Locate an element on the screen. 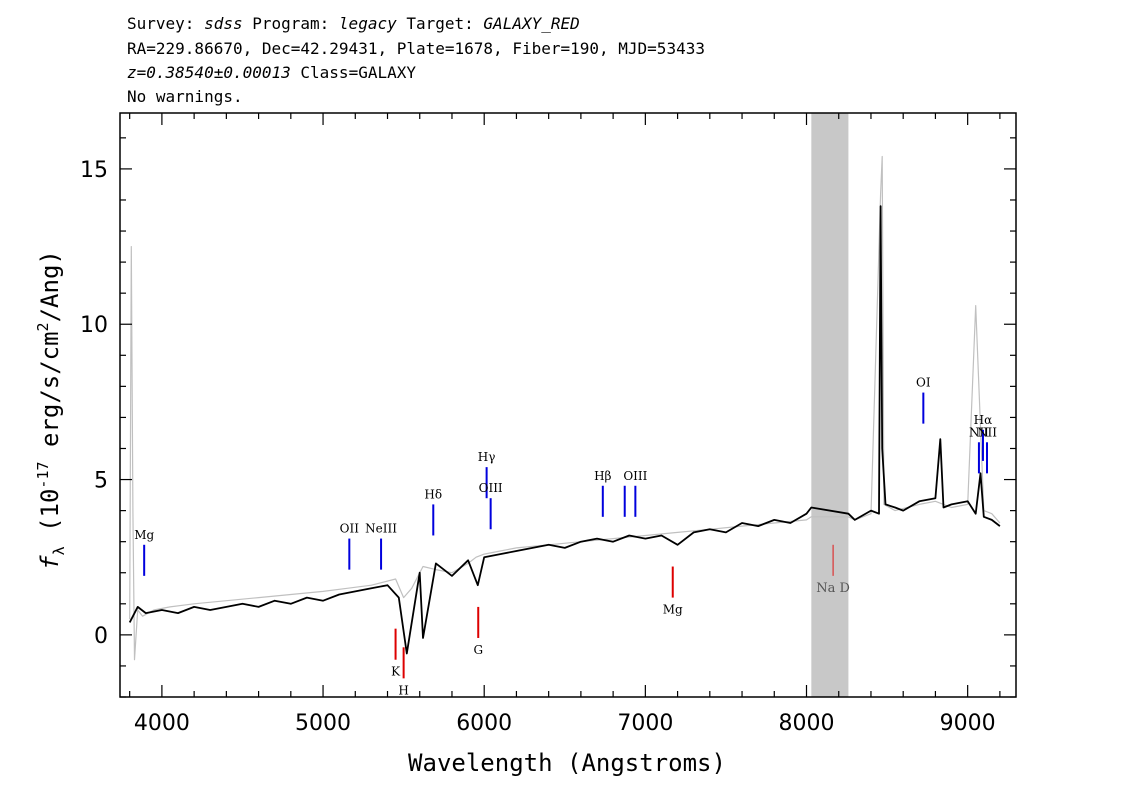 The height and width of the screenshot is (810, 1134). line-marker-label: Na D is located at coordinates (833, 588).